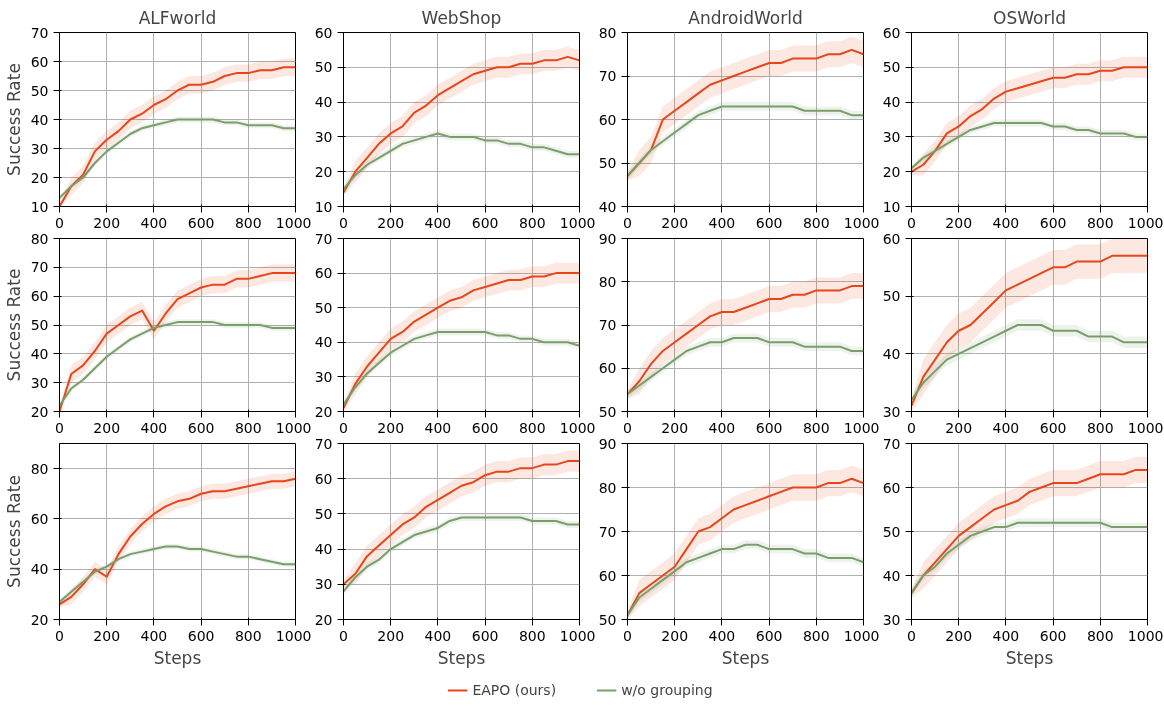 The image size is (1164, 715). Describe the element at coordinates (667, 690) in the screenshot. I see `legend-label: w/o grouping` at that location.